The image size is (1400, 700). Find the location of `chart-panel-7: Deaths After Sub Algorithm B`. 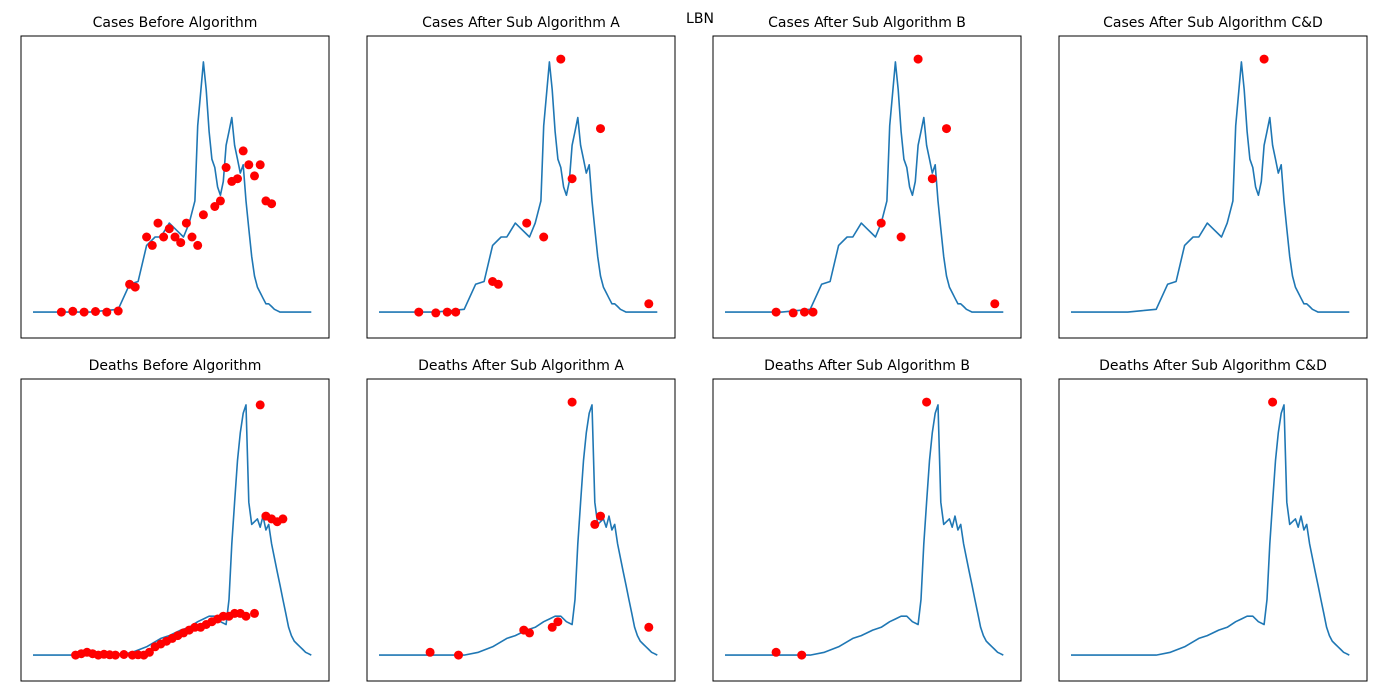

chart-panel-7: Deaths After Sub Algorithm B is located at coordinates (867, 520).